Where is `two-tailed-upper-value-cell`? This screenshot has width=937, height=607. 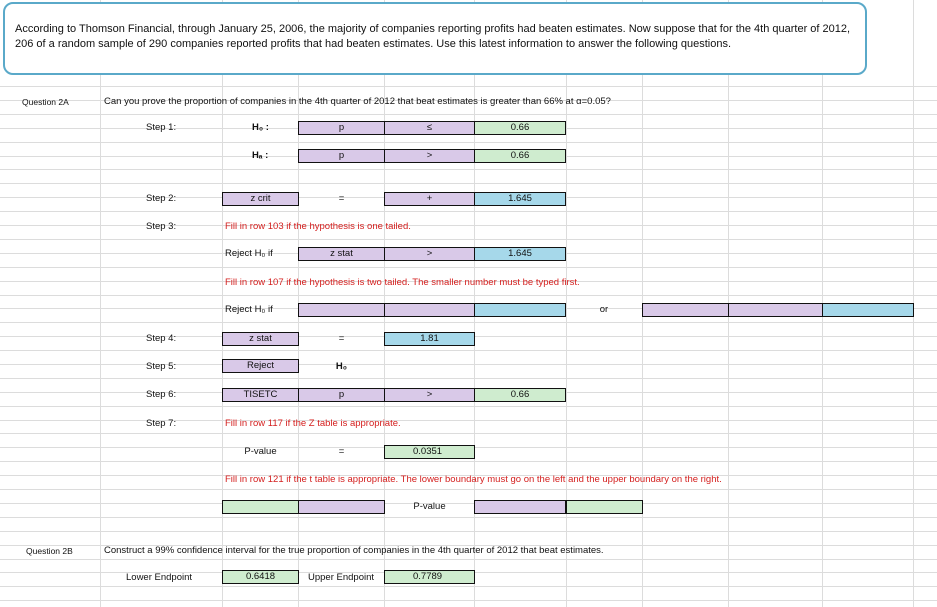
two-tailed-upper-value-cell is located at coordinates (868, 310).